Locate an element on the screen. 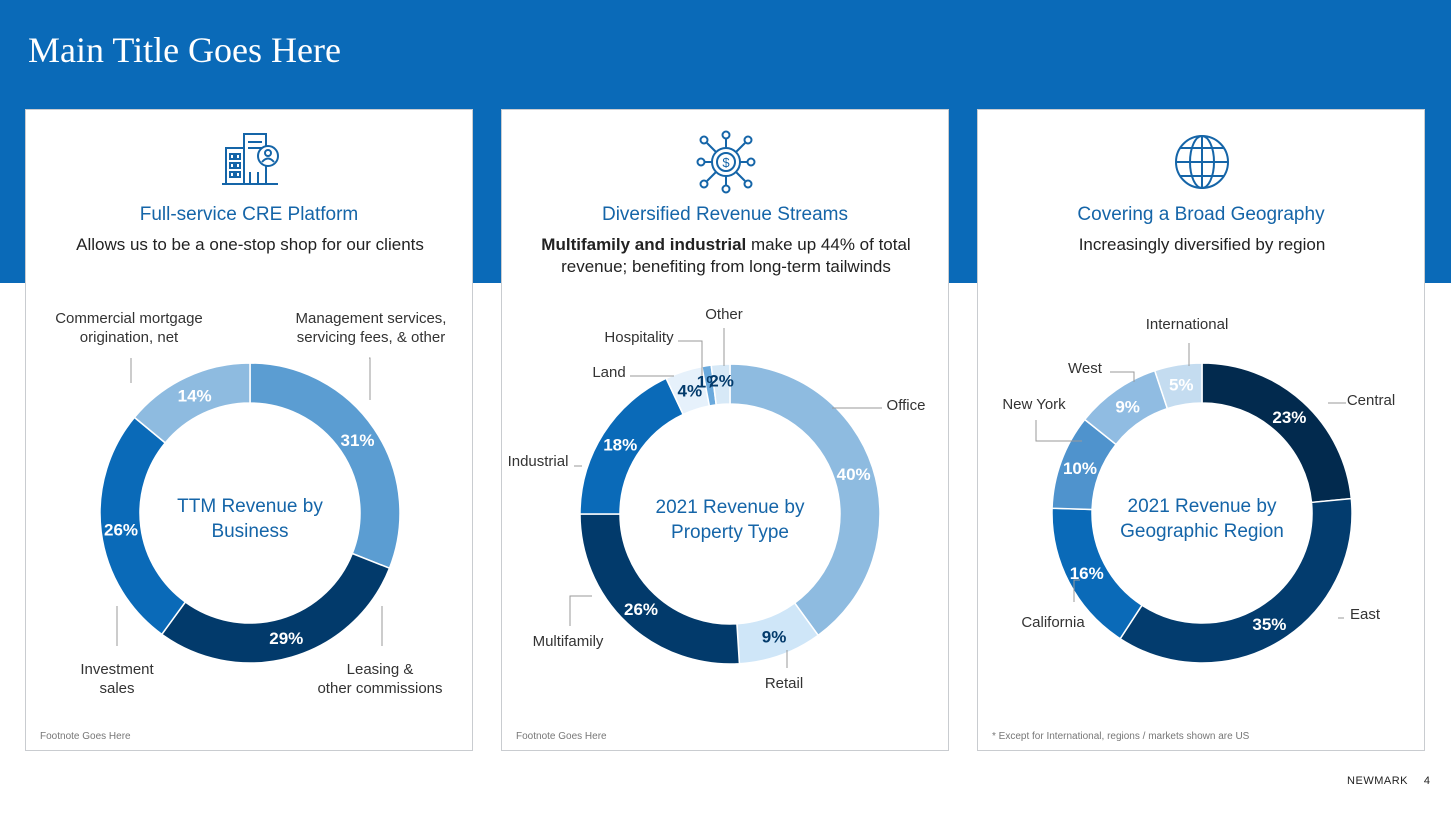  revenue-network-icon: $ is located at coordinates (726, 162).